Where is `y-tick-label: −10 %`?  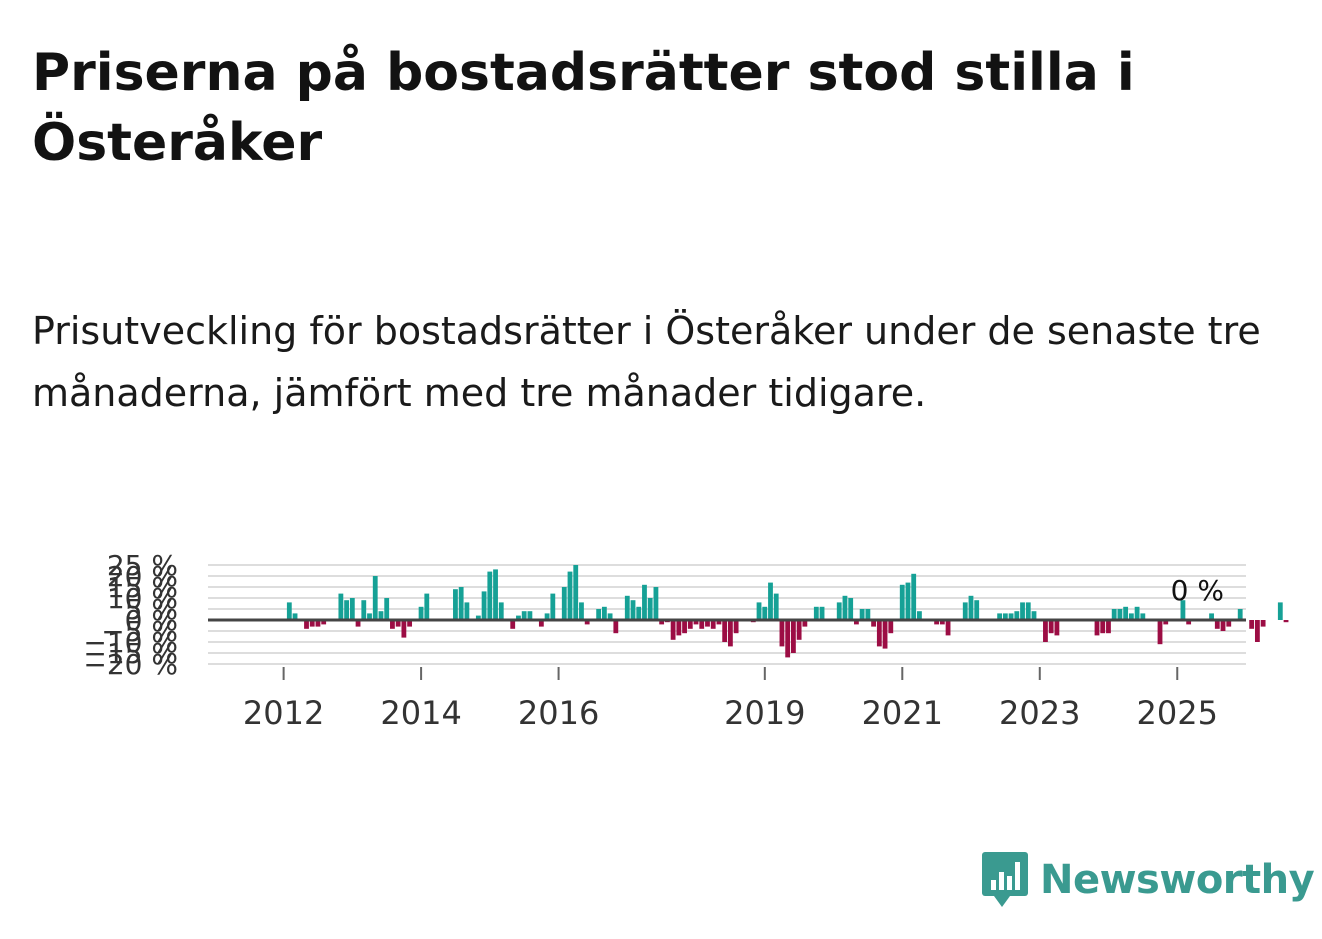
y-tick-label: −10 % is located at coordinates (130, 642).